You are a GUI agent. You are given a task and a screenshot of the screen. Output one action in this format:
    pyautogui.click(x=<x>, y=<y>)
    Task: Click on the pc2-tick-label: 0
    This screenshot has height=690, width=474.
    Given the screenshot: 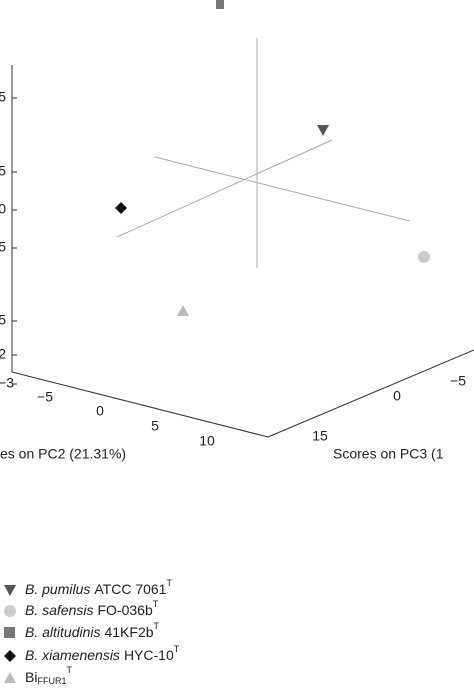 What is the action you would take?
    pyautogui.click(x=100, y=411)
    